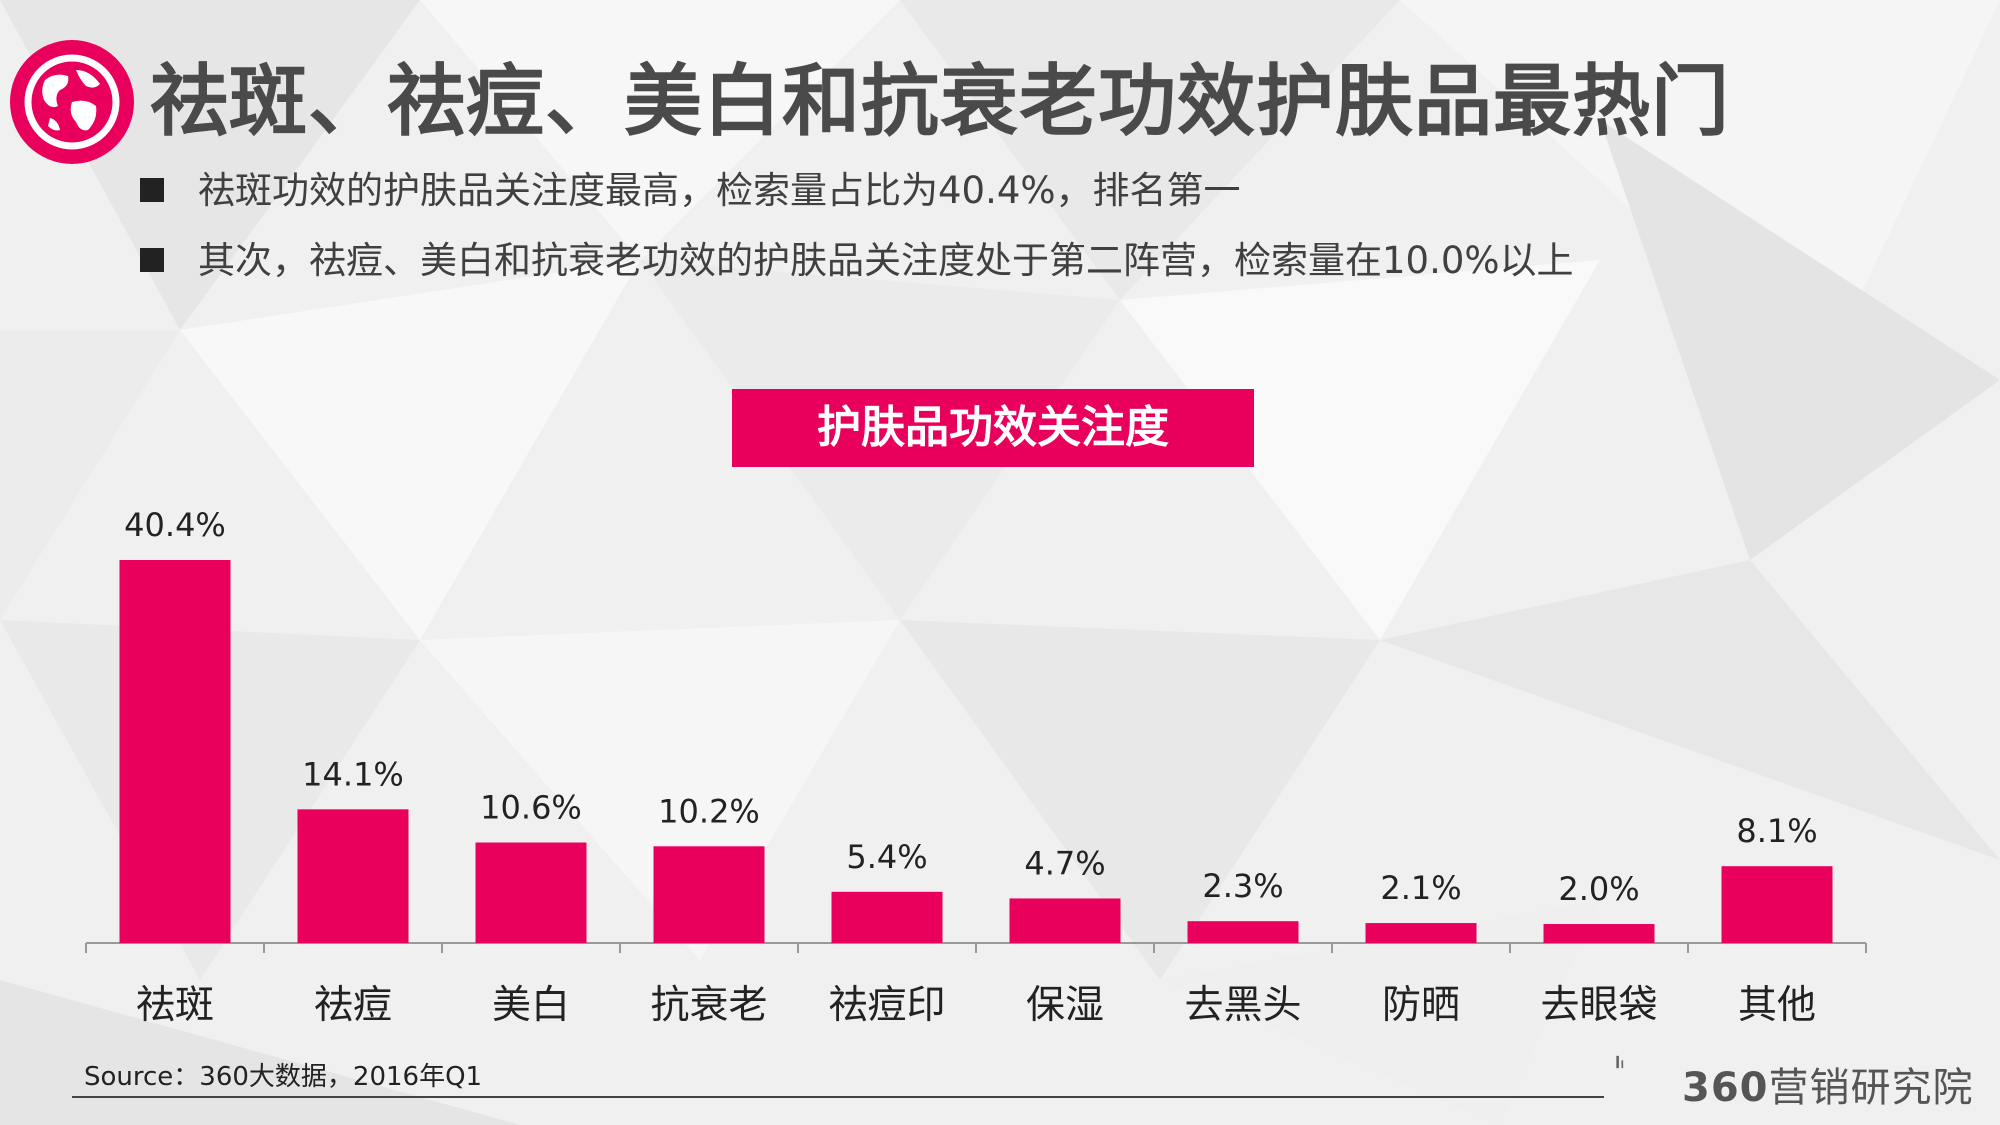 This screenshot has height=1125, width=2000. What do you see at coordinates (886, 1005) in the screenshot?
I see `x-tick-label: 祛痘印` at bounding box center [886, 1005].